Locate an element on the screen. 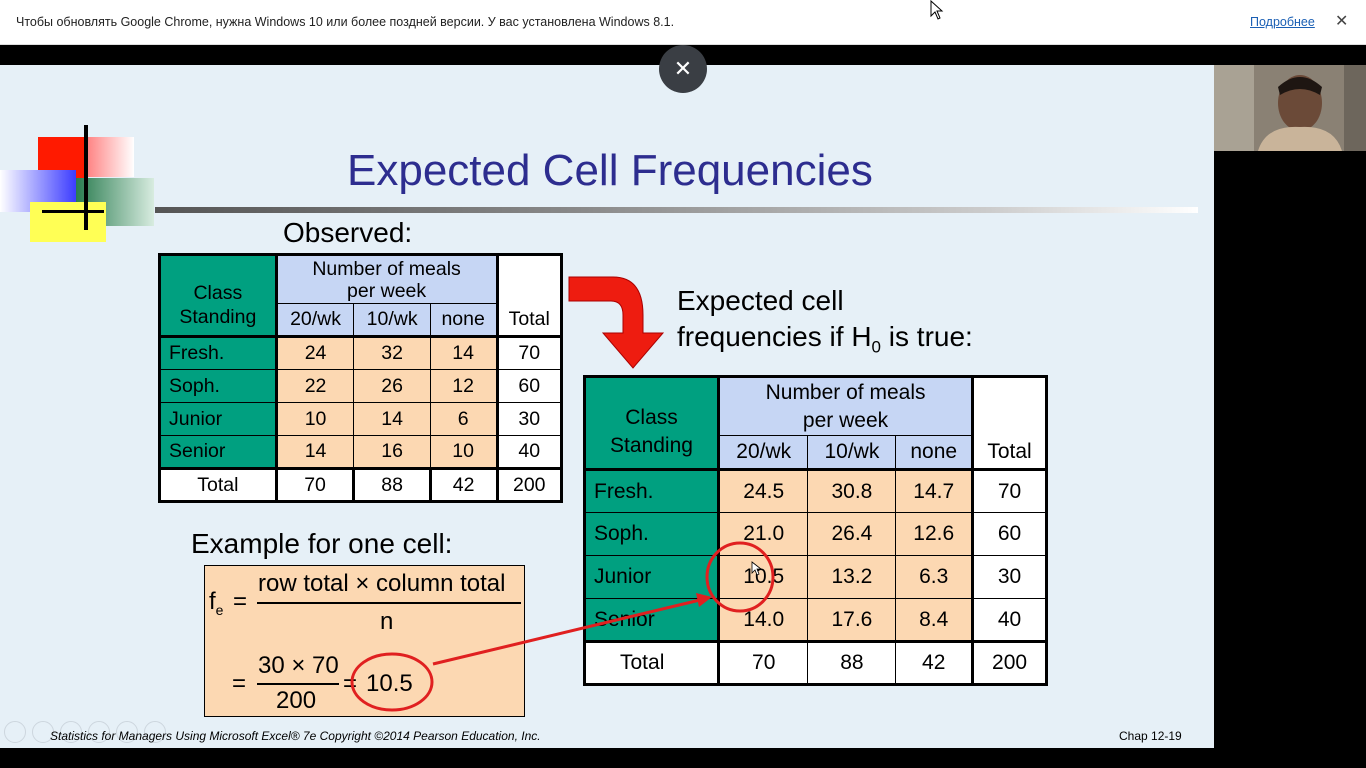 The width and height of the screenshot is (1366, 768). observed-group-header: Number of meals per week is located at coordinates (386, 279).